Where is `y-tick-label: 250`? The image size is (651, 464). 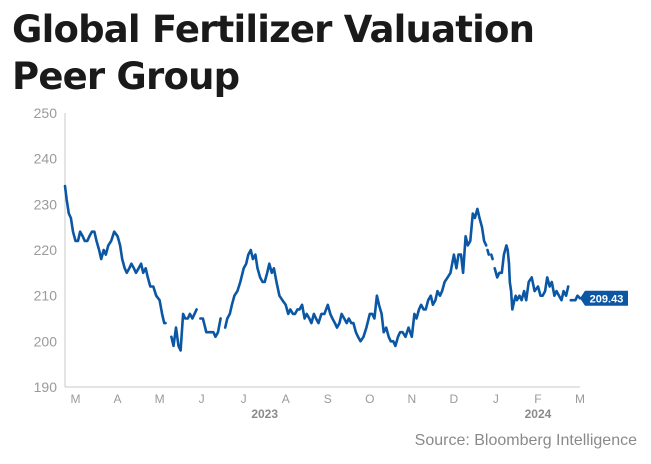 y-tick-label: 250 is located at coordinates (46, 113).